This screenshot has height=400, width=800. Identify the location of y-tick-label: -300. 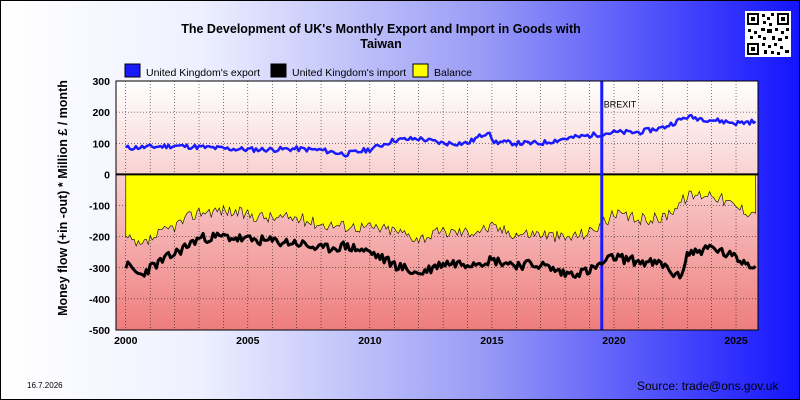
(99, 269).